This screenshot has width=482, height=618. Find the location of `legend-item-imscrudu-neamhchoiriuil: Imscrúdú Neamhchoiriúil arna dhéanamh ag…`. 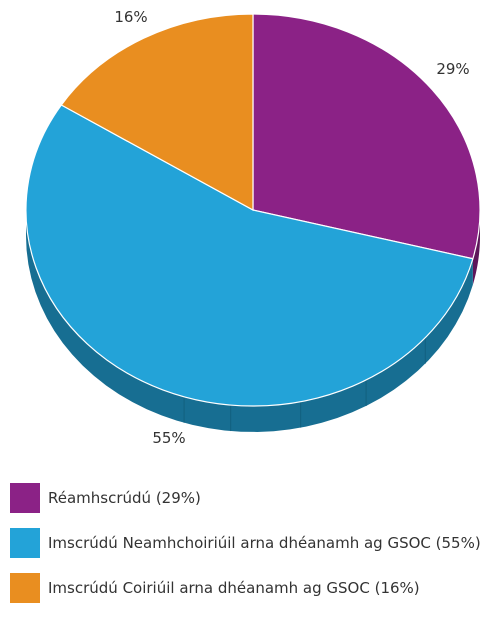

legend-item-imscrudu-neamhchoiriuil: Imscrúdú Neamhchoiriúil arna dhéanamh ag… is located at coordinates (245, 543).